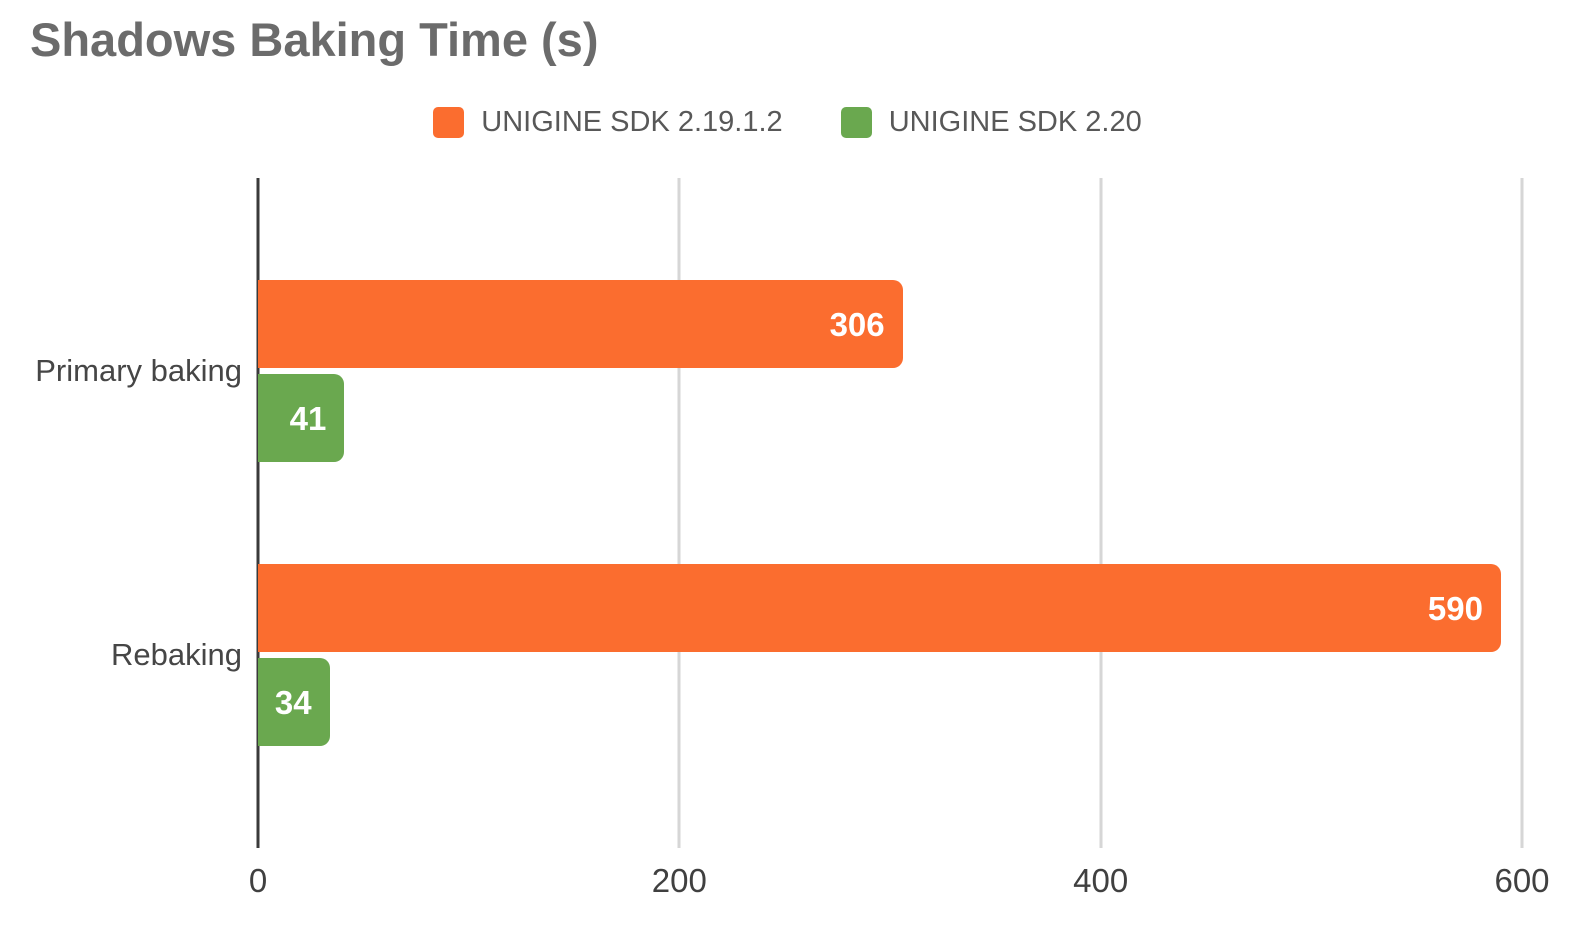 This screenshot has height=930, width=1575. What do you see at coordinates (899, 883) in the screenshot?
I see `x-axis-tick-labels: 0 200 400 600` at bounding box center [899, 883].